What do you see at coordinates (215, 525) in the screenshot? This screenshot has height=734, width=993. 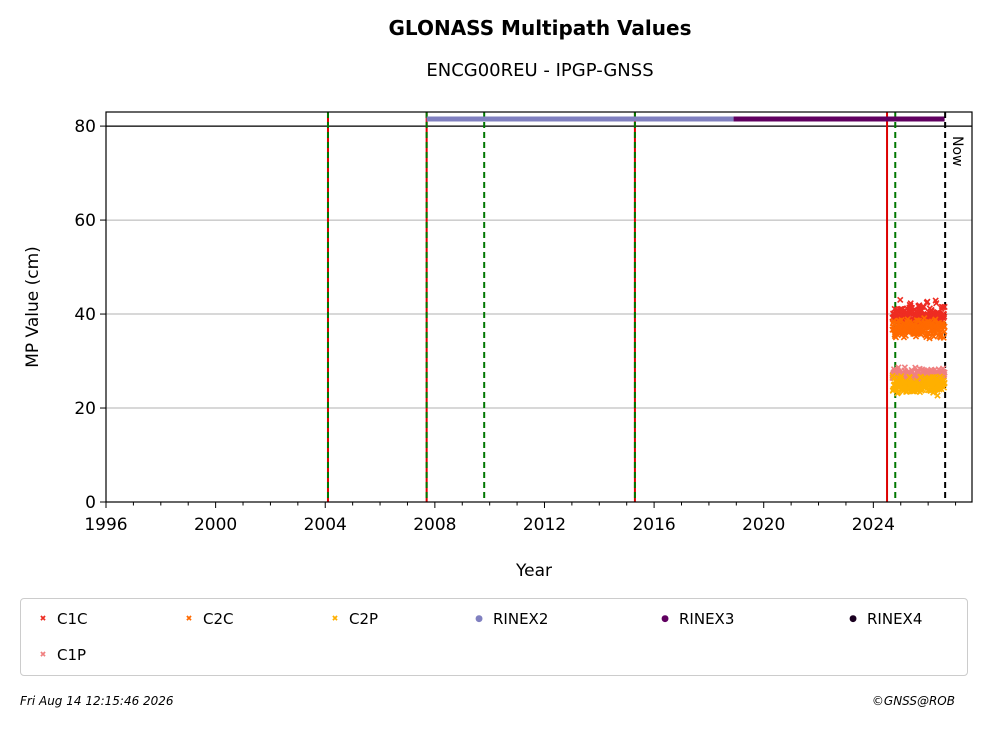 I see `x-tick-label: 2000` at bounding box center [215, 525].